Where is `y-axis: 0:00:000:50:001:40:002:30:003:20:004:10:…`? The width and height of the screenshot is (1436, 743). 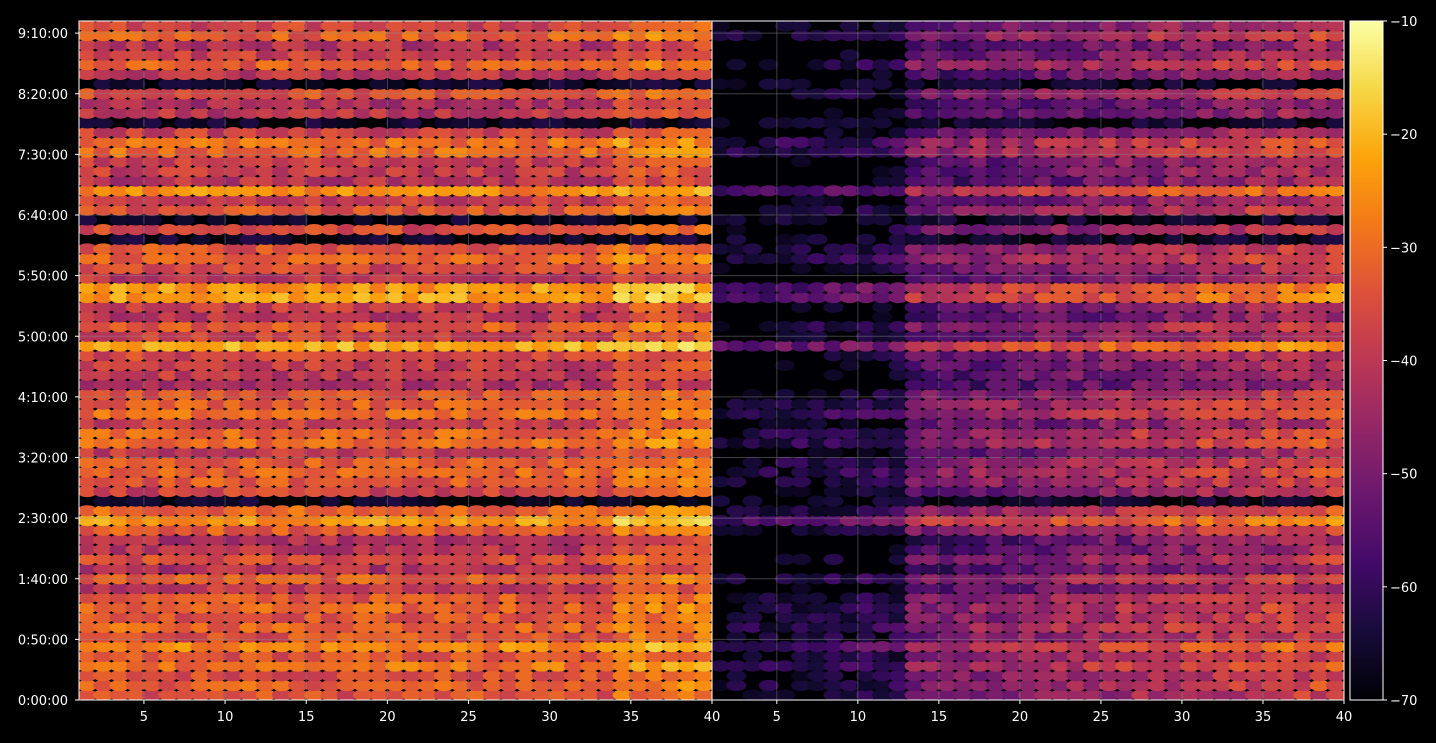 y-axis: 0:00:000:50:001:40:002:30:003:20:004:10:… is located at coordinates (48, 368).